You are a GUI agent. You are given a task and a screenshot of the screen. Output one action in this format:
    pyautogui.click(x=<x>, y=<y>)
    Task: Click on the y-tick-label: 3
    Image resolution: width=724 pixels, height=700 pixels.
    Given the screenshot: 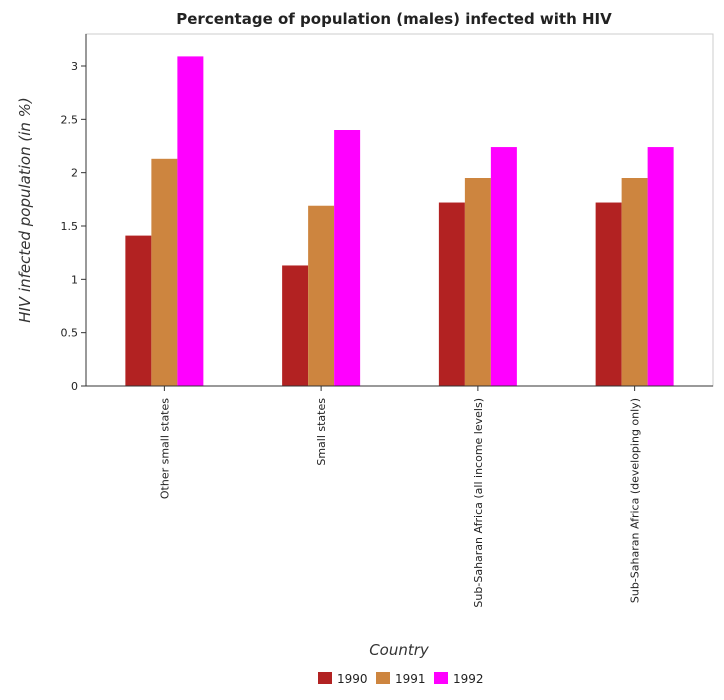 What is the action you would take?
    pyautogui.click(x=74, y=66)
    